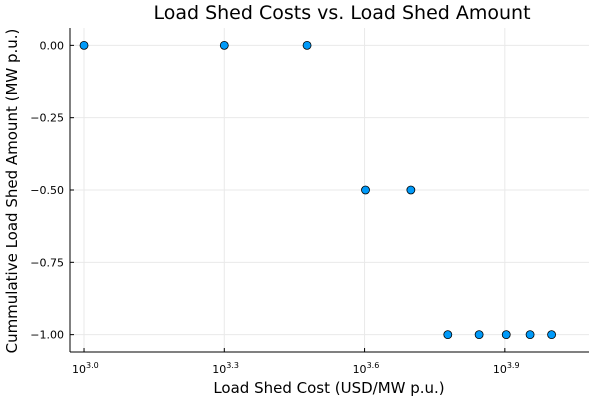 This screenshot has width=600, height=400. I want to click on y-ticks: 0.00 −0.25 −0.50 −0.75 −1.00, so click(52, 190).